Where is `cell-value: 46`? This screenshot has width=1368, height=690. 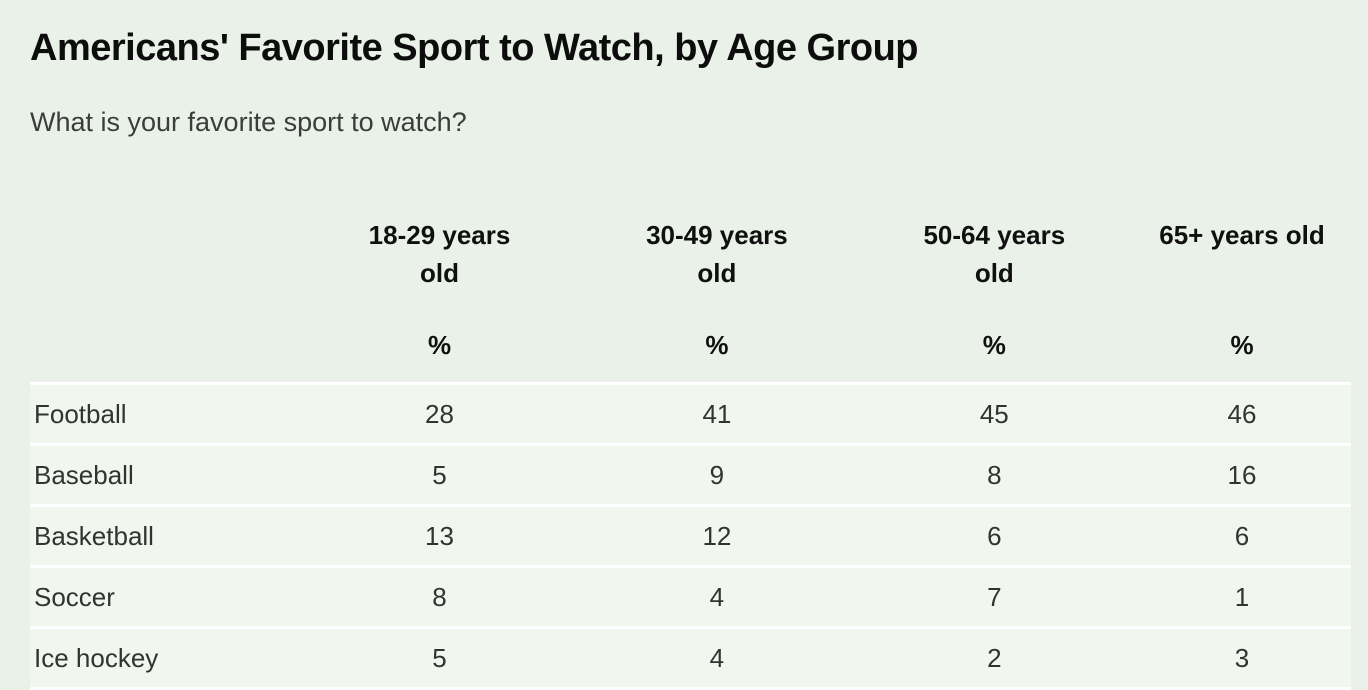
cell-value: 46 is located at coordinates (1242, 412).